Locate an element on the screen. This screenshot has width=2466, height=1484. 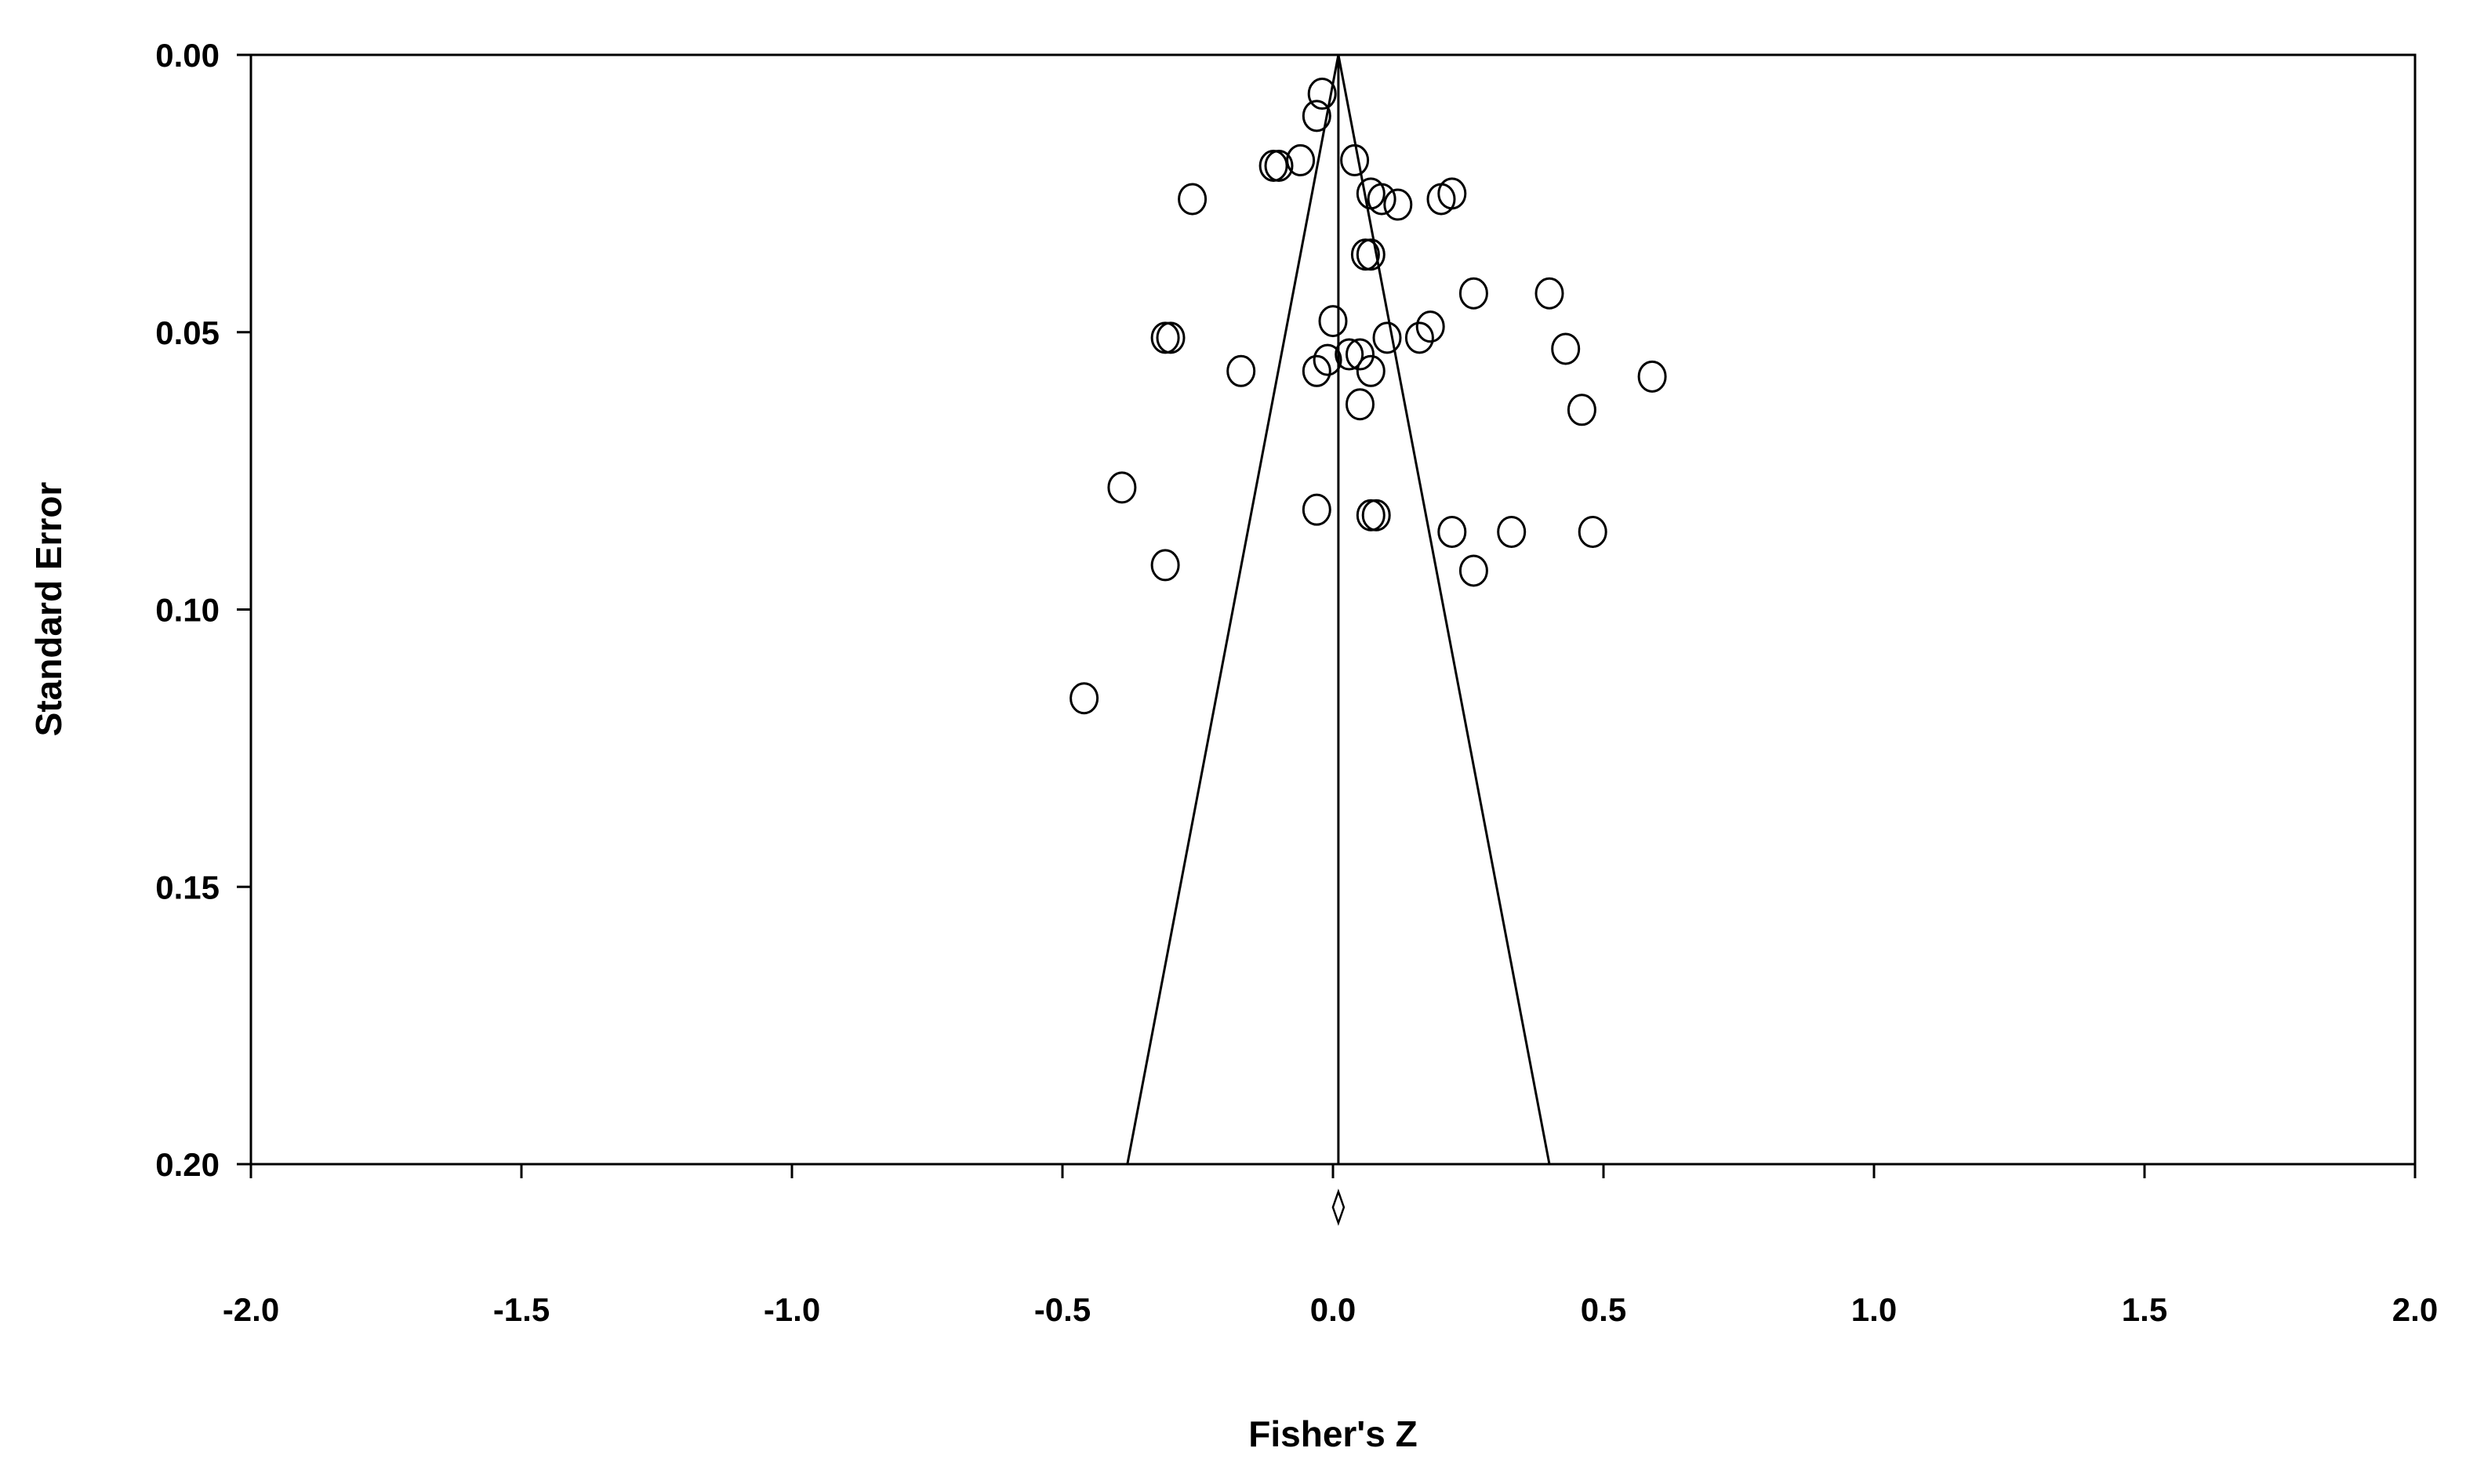
x-tick-label: 0.5 is located at coordinates (1604, 1309).